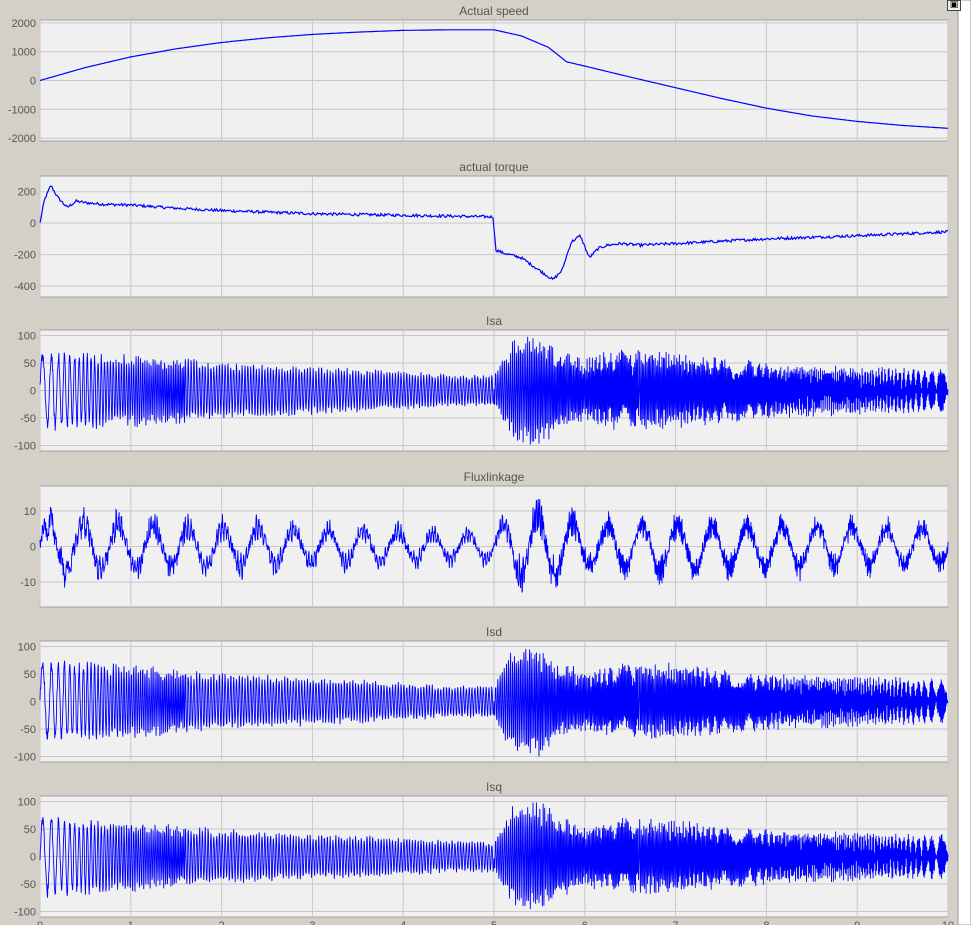 This screenshot has height=925, width=971. Describe the element at coordinates (222, 922) in the screenshot. I see `x-tick-label: 2` at that location.